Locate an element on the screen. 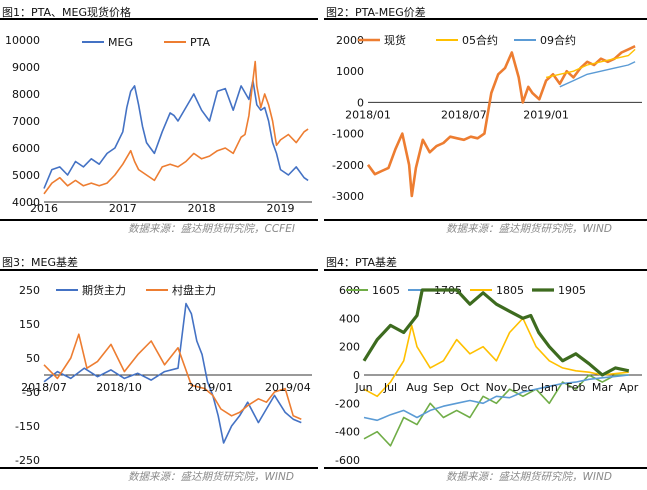  y-tick-label-5: 2000 is located at coordinates (350, 40).